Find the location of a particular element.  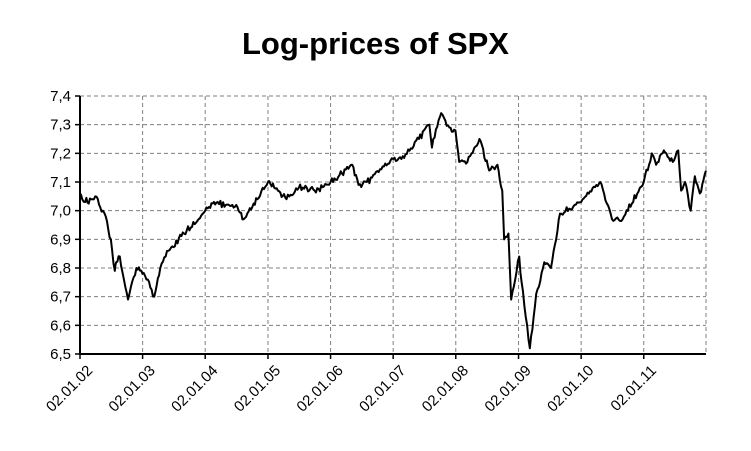

y-tick-label: 7,4 is located at coordinates (60, 96).